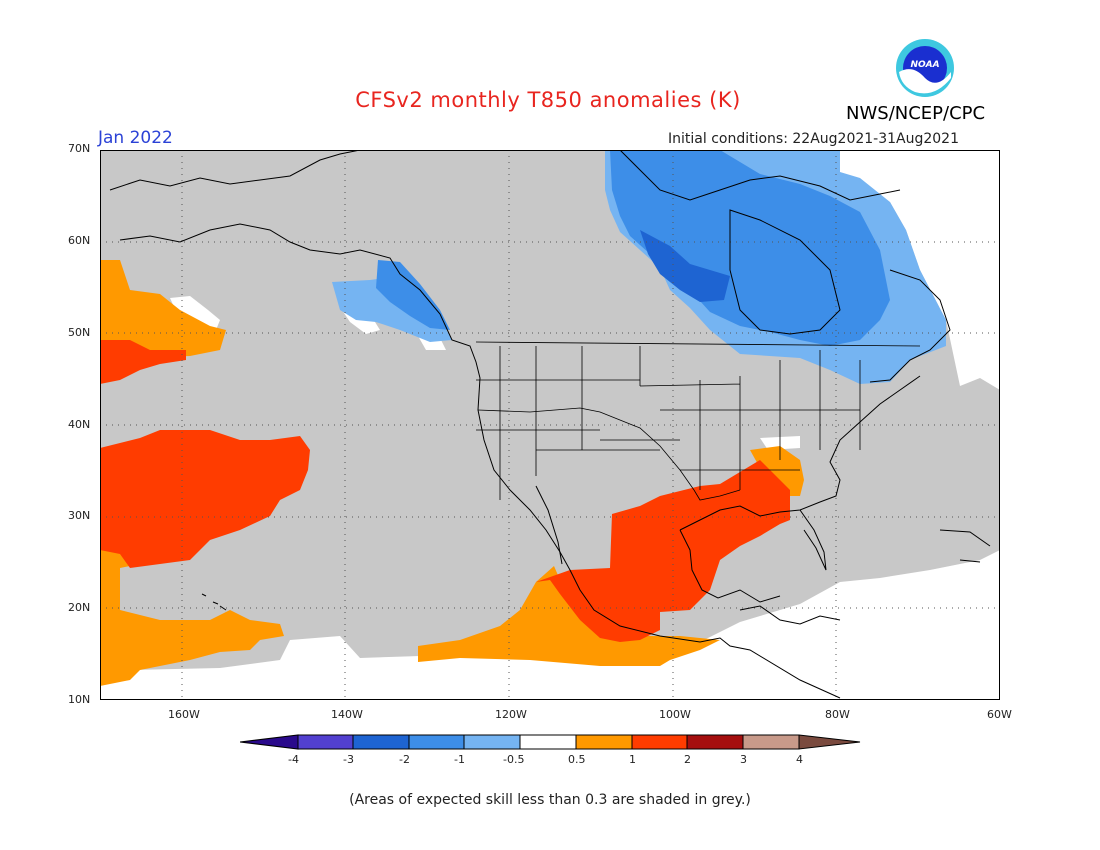 Image resolution: width=1100 pixels, height=850 pixels. I want to click on noaa-logo-icon: NOAA, so click(925, 68).